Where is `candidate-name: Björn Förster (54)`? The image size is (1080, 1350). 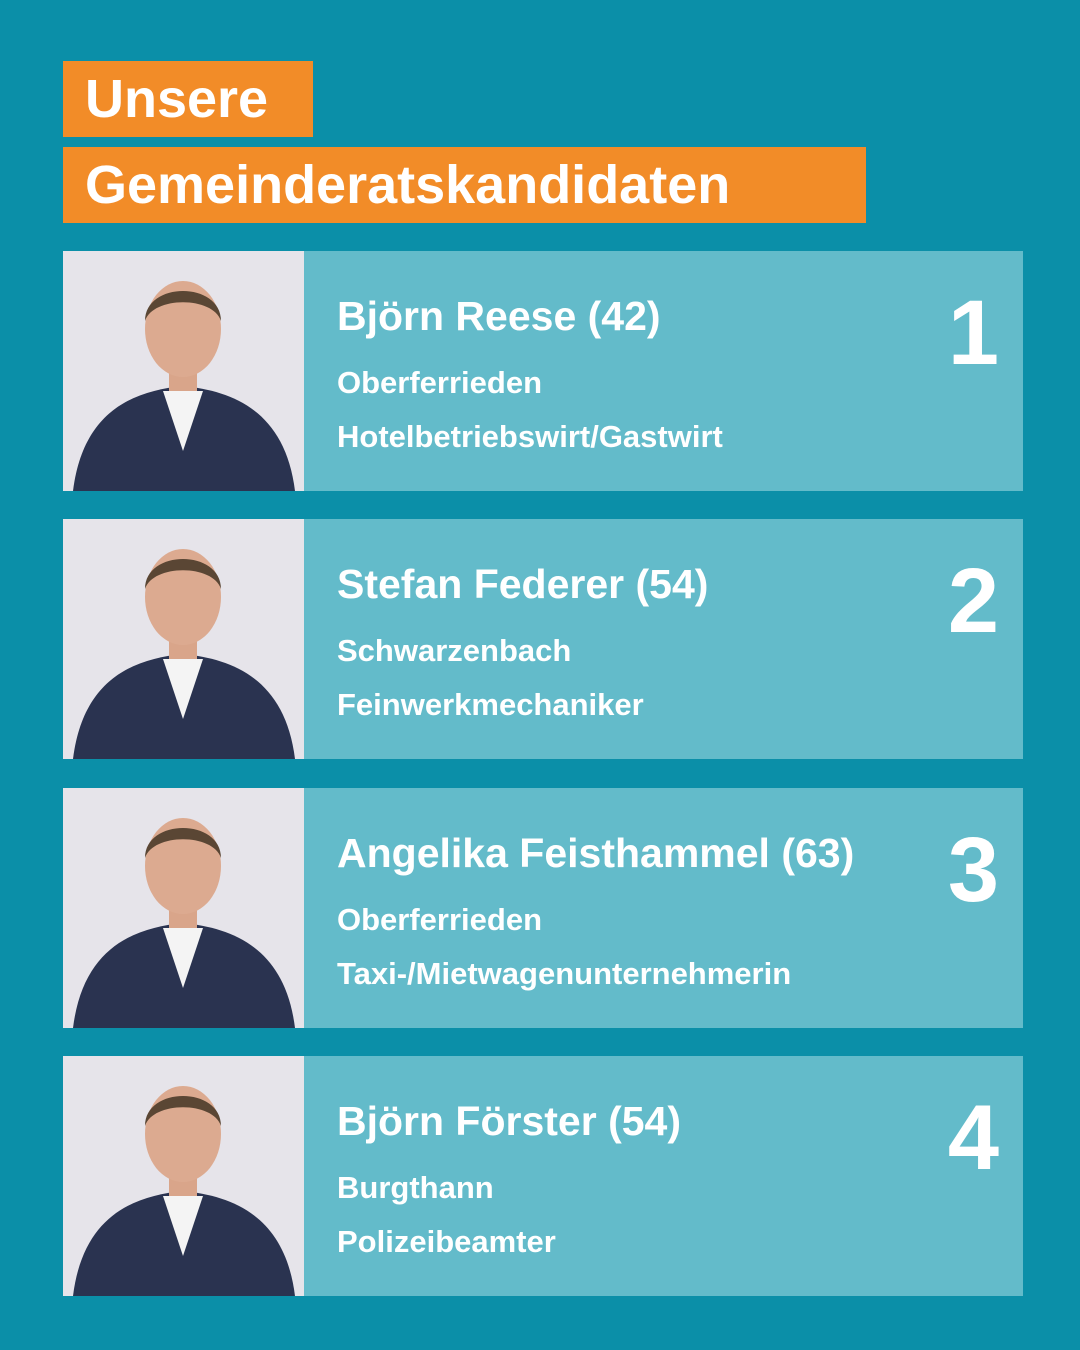
candidate-name: Björn Förster (54) is located at coordinates (509, 1121).